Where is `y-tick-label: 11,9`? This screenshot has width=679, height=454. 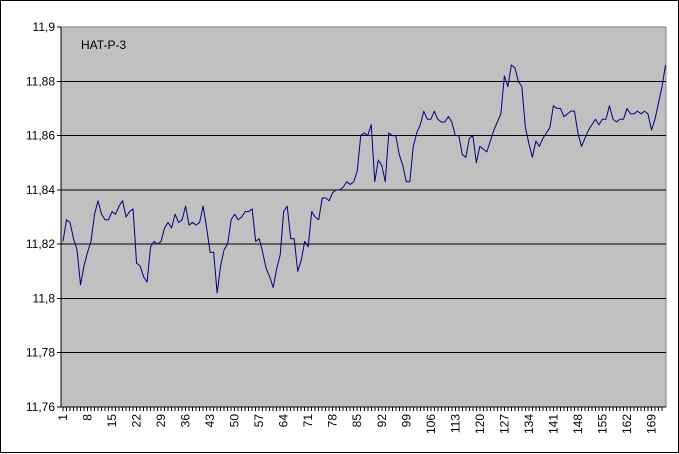
y-tick-label: 11,9 is located at coordinates (44, 27).